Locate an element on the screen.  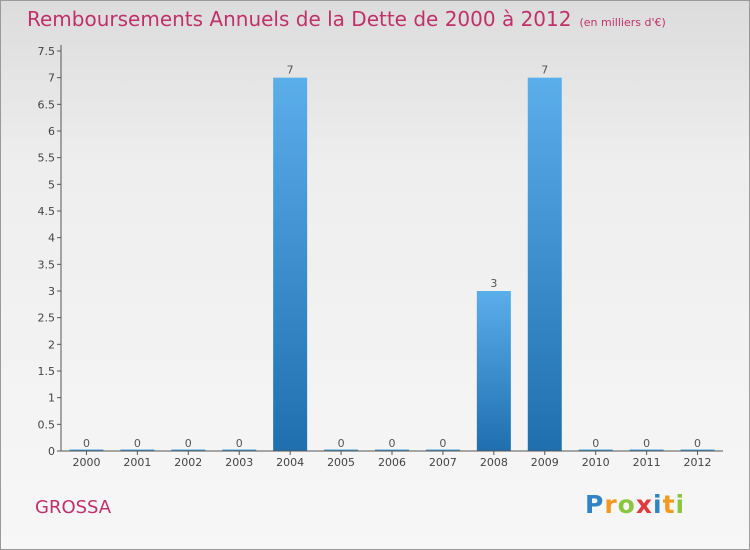
y-tick-label: 7.5 is located at coordinates (47, 51).